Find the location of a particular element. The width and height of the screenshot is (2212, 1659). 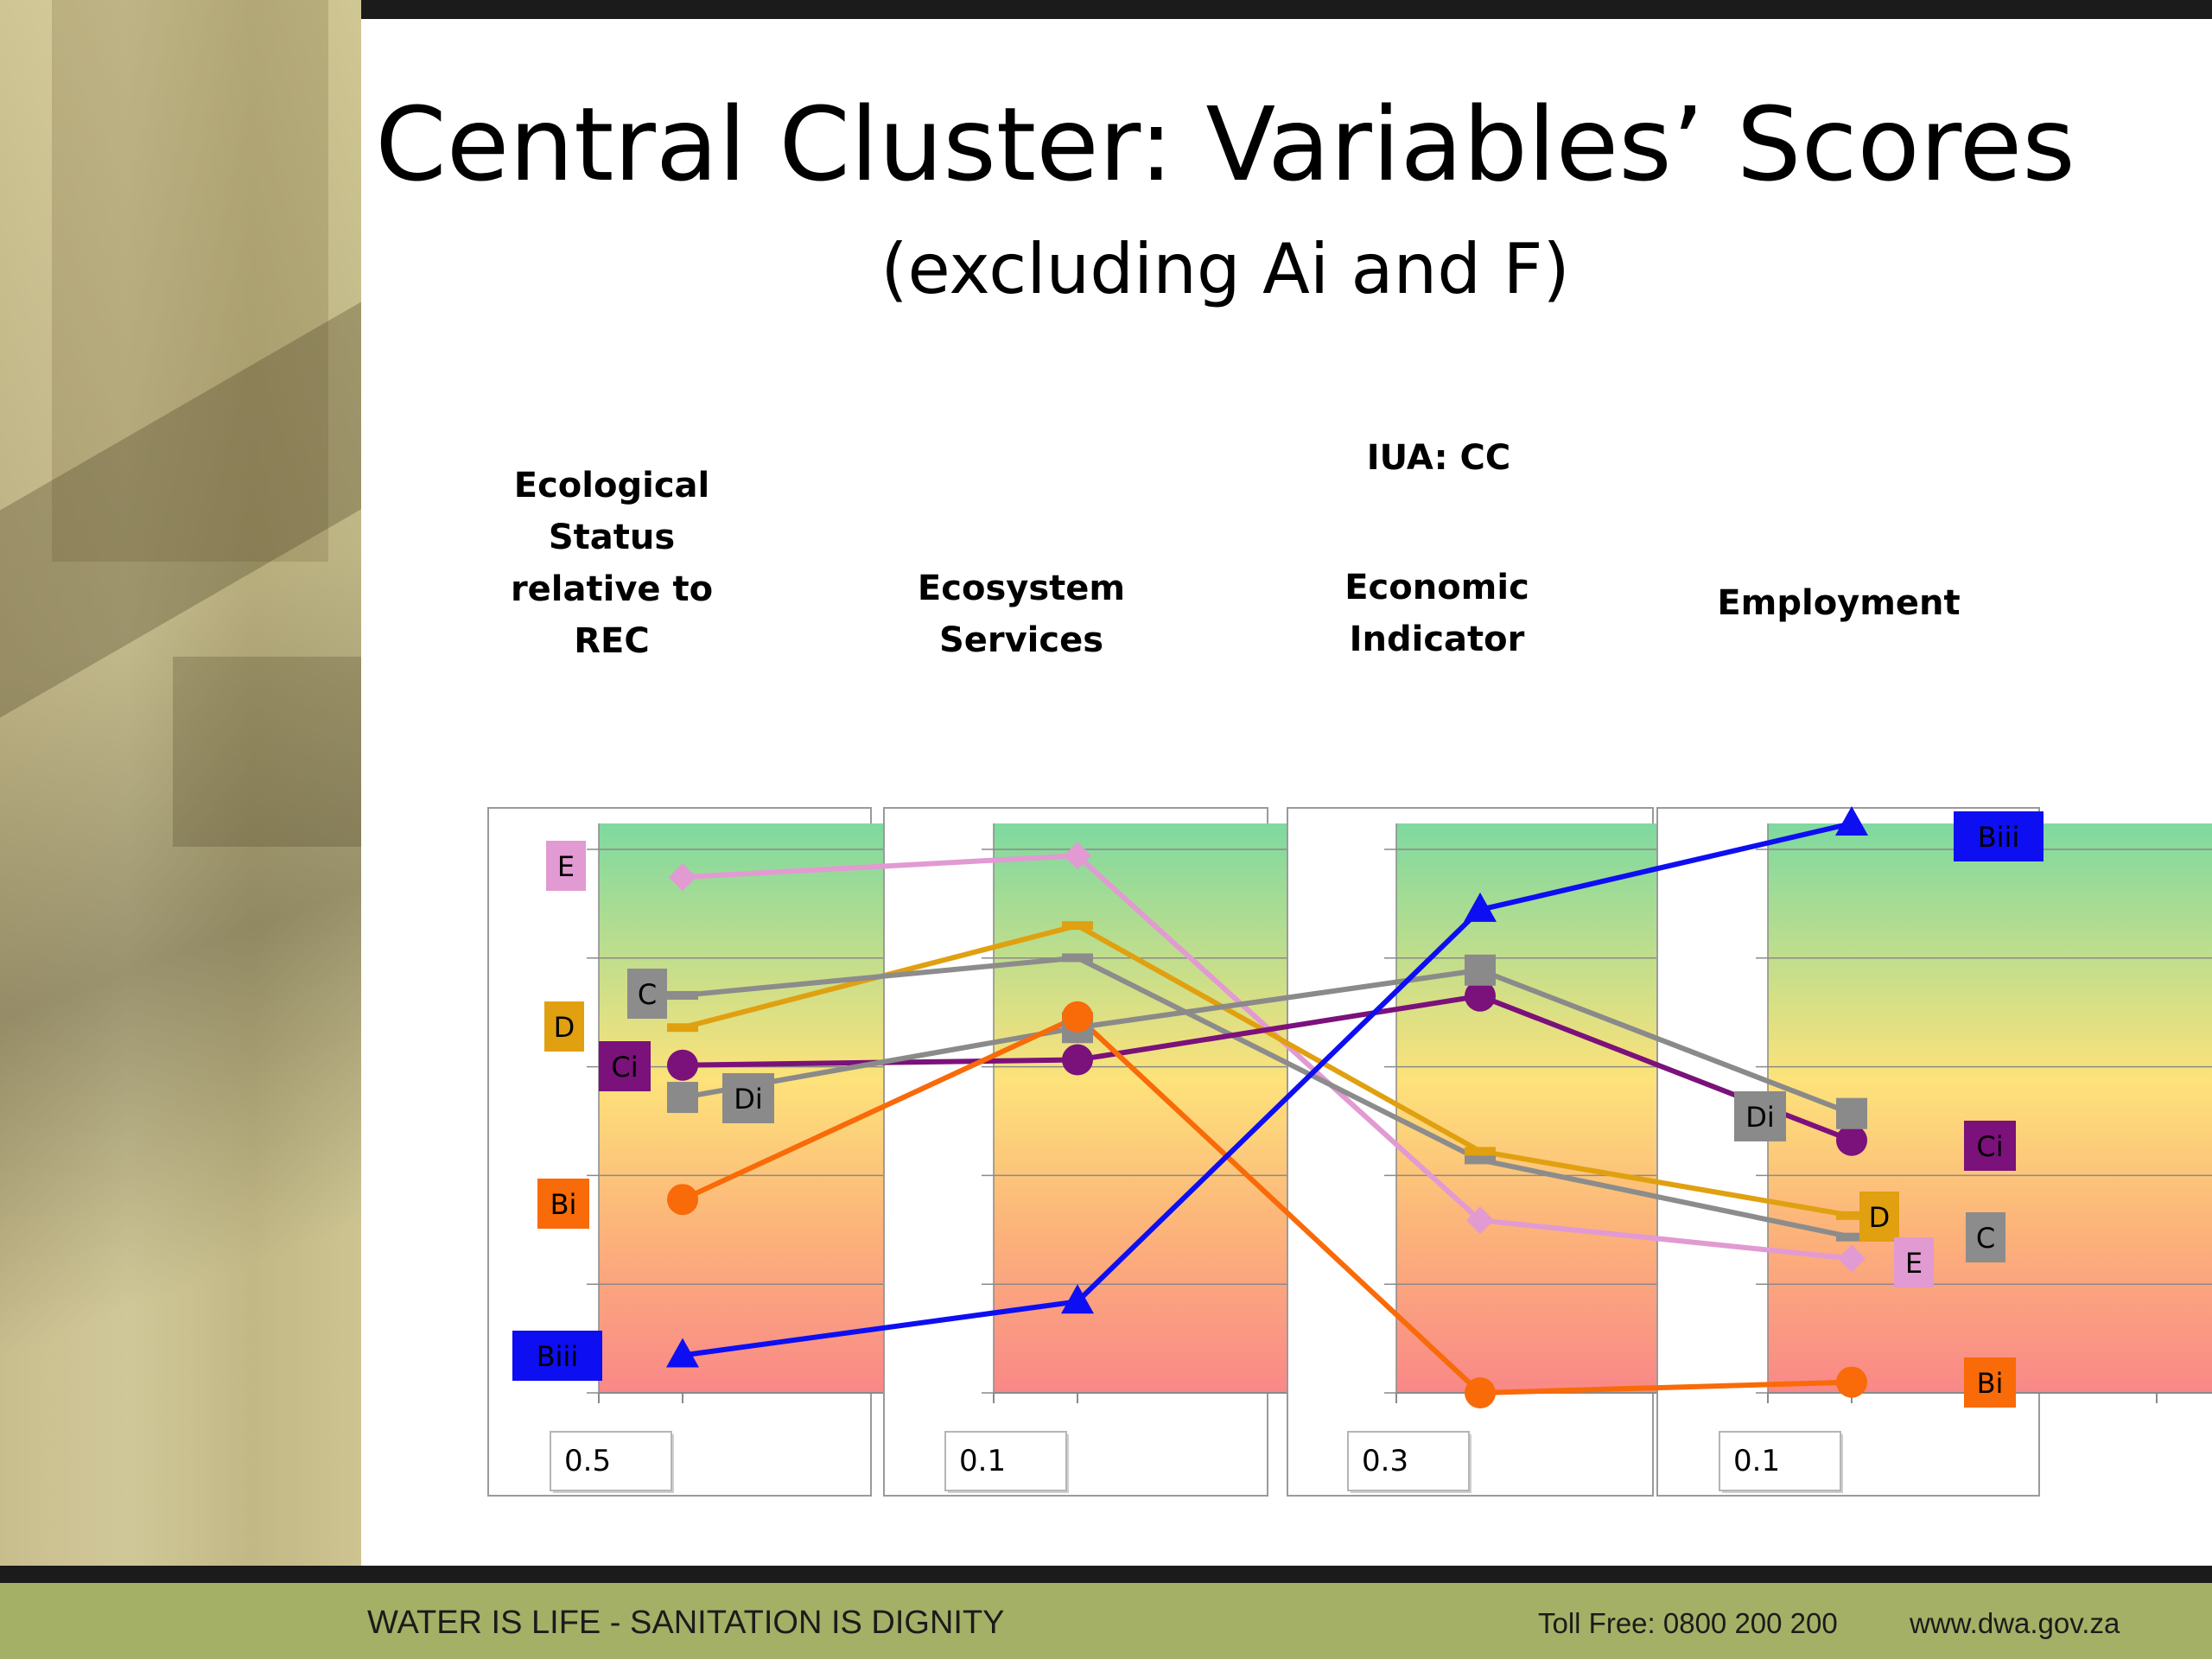

left-series-label-text: Bi is located at coordinates (563, 1204).